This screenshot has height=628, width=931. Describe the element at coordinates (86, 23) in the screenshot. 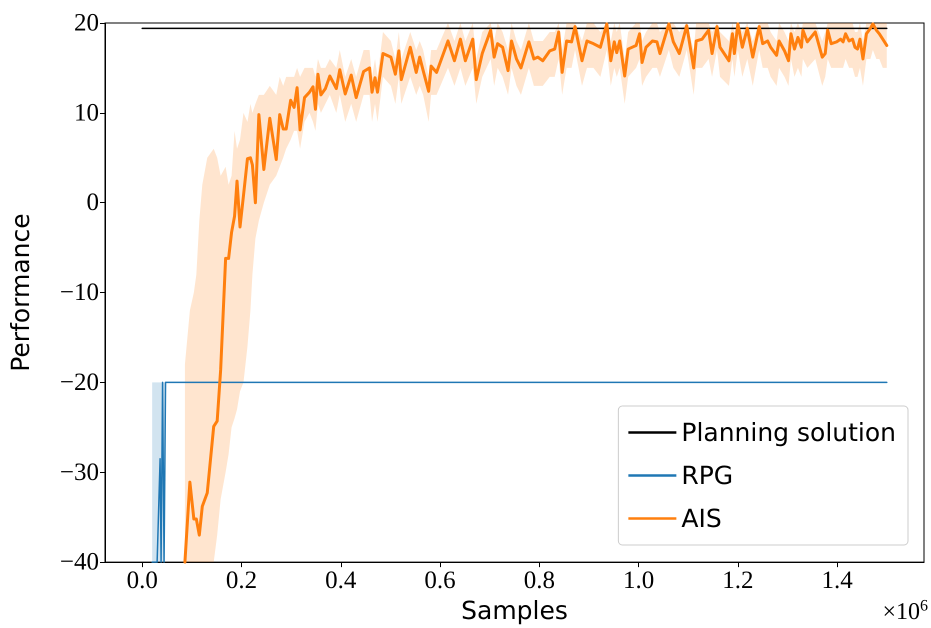

I see `y-tick-label: 20` at that location.